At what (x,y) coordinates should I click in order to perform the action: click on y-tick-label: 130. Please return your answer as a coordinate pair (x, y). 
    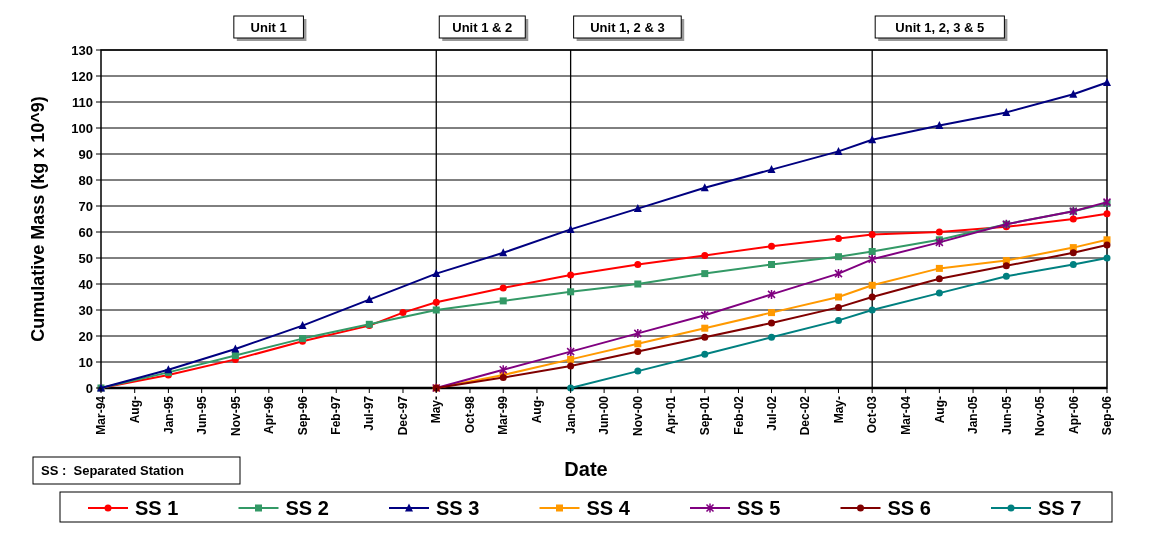
    Looking at the image, I should click on (82, 50).